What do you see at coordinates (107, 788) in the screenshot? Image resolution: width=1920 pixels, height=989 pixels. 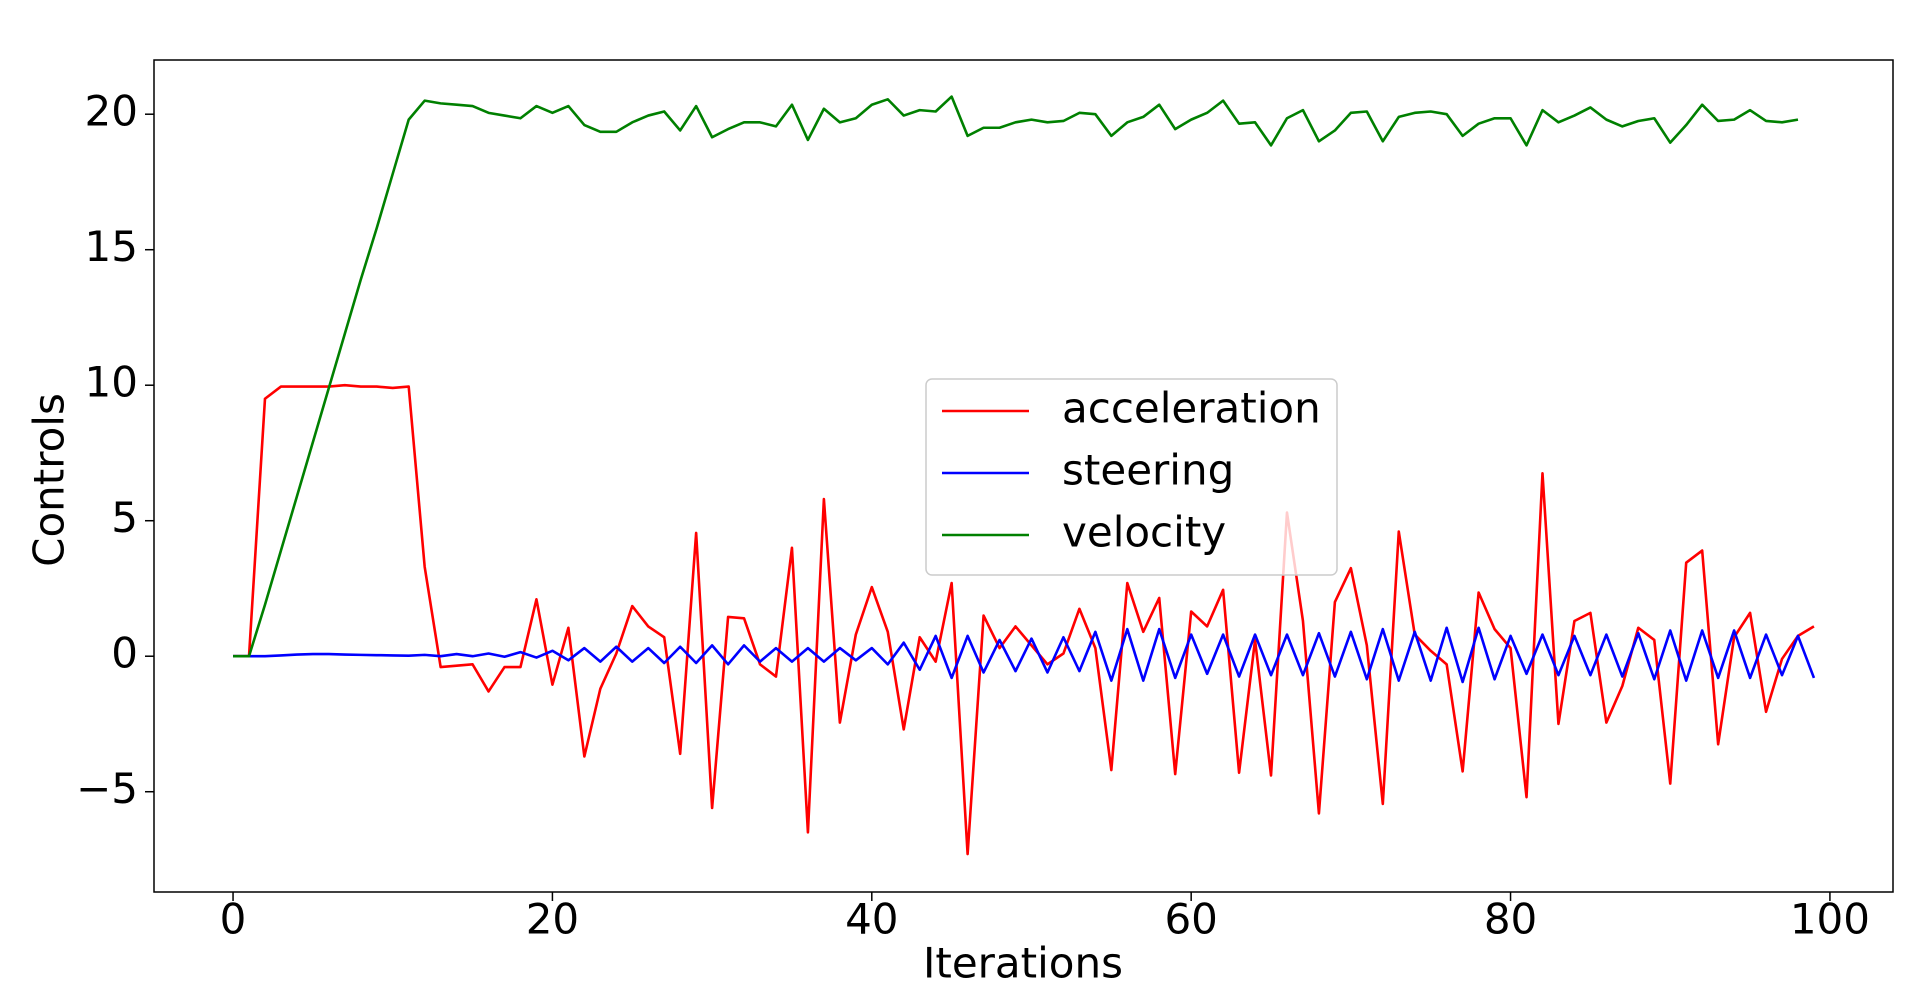 I see `y-tick-label: −5` at bounding box center [107, 788].